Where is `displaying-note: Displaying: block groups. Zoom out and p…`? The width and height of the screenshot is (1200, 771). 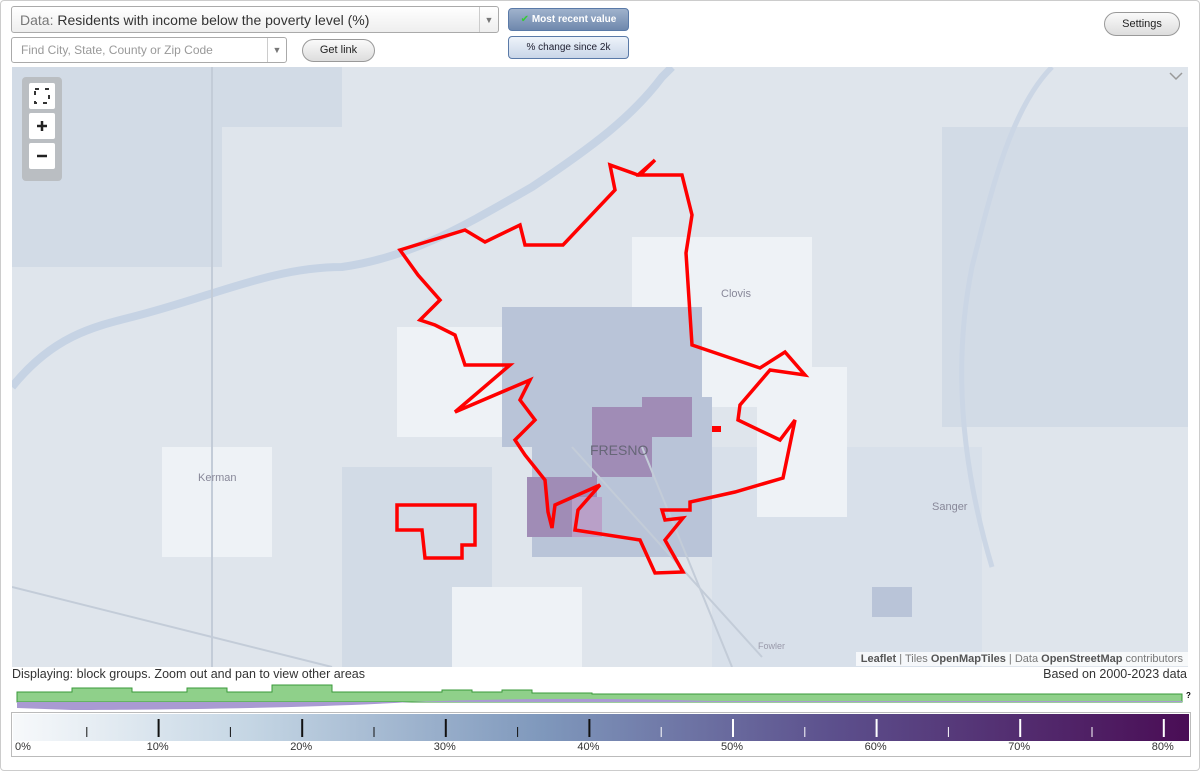
displaying-note: Displaying: block groups. Zoom out and p… is located at coordinates (188, 674).